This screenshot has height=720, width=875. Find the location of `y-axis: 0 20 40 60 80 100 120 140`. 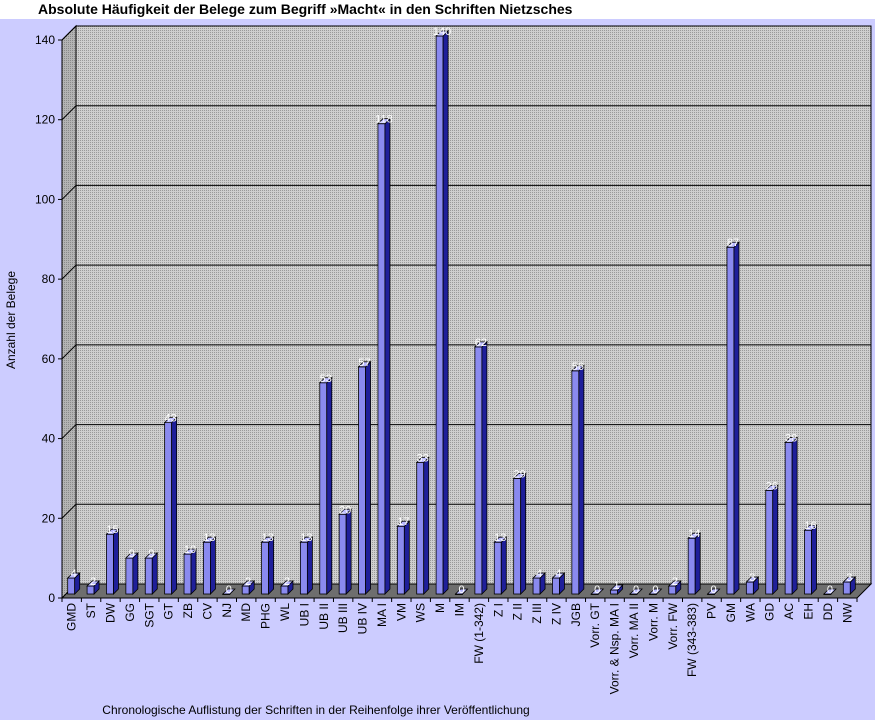

y-axis: 0 20 40 60 80 100 120 140 is located at coordinates (49, 319).